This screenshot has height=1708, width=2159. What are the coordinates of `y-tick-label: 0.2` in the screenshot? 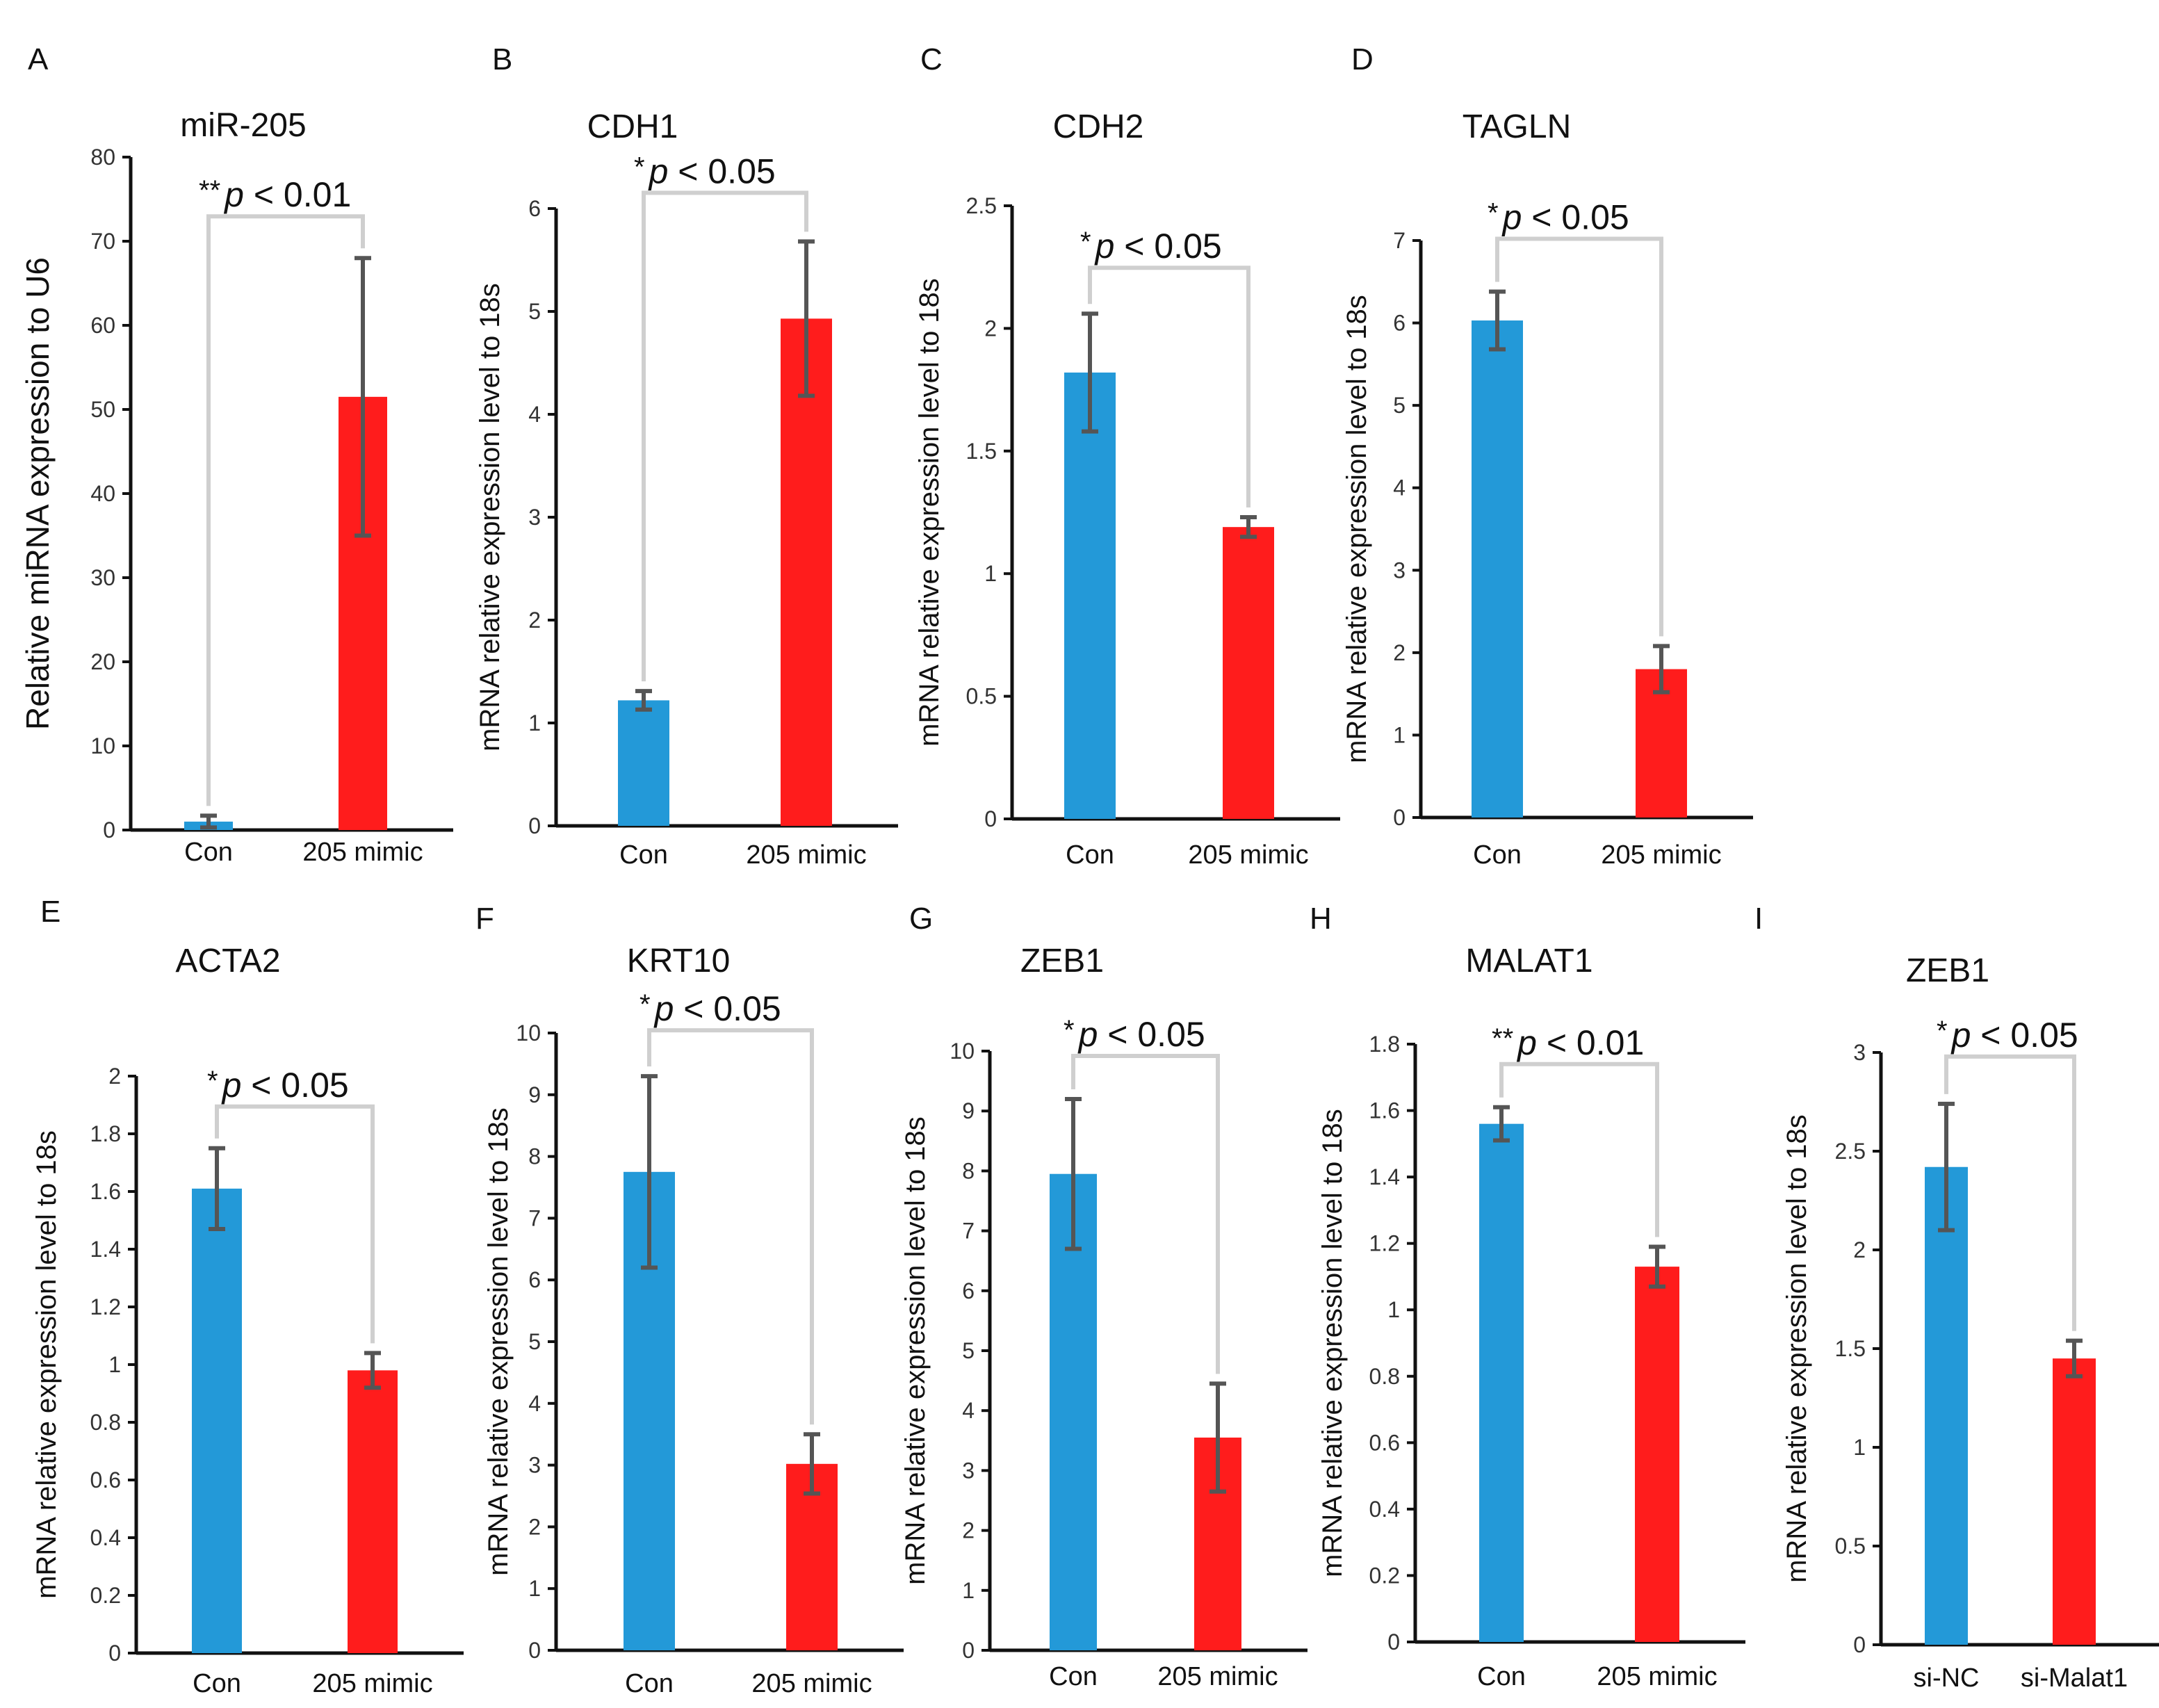 It's located at (105, 1595).